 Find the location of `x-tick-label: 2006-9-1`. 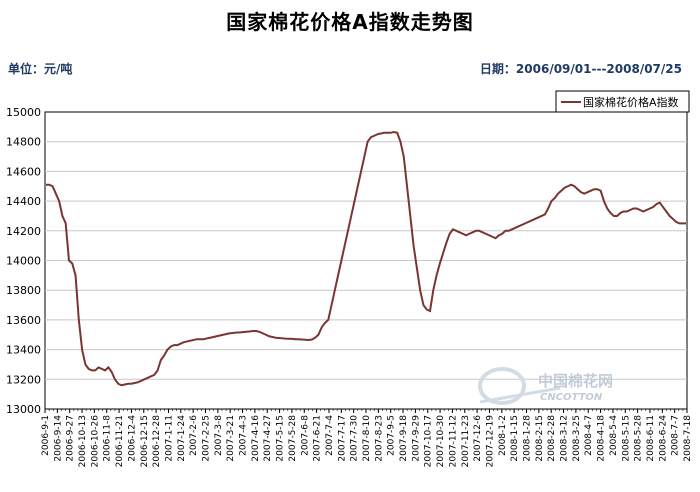

x-tick-label: 2006-9-1 is located at coordinates (46, 435).